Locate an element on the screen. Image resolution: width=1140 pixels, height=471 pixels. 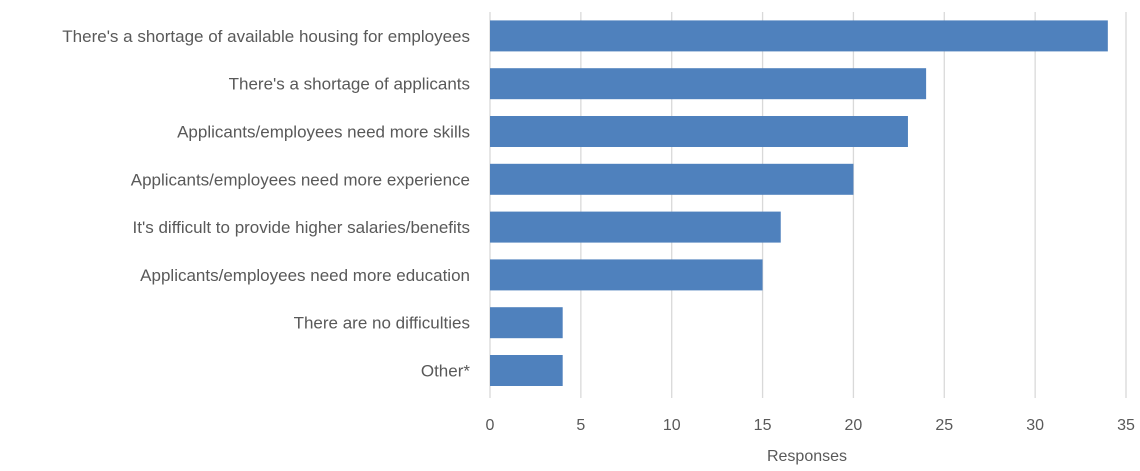
x-tick-label: 20 is located at coordinates (854, 425).